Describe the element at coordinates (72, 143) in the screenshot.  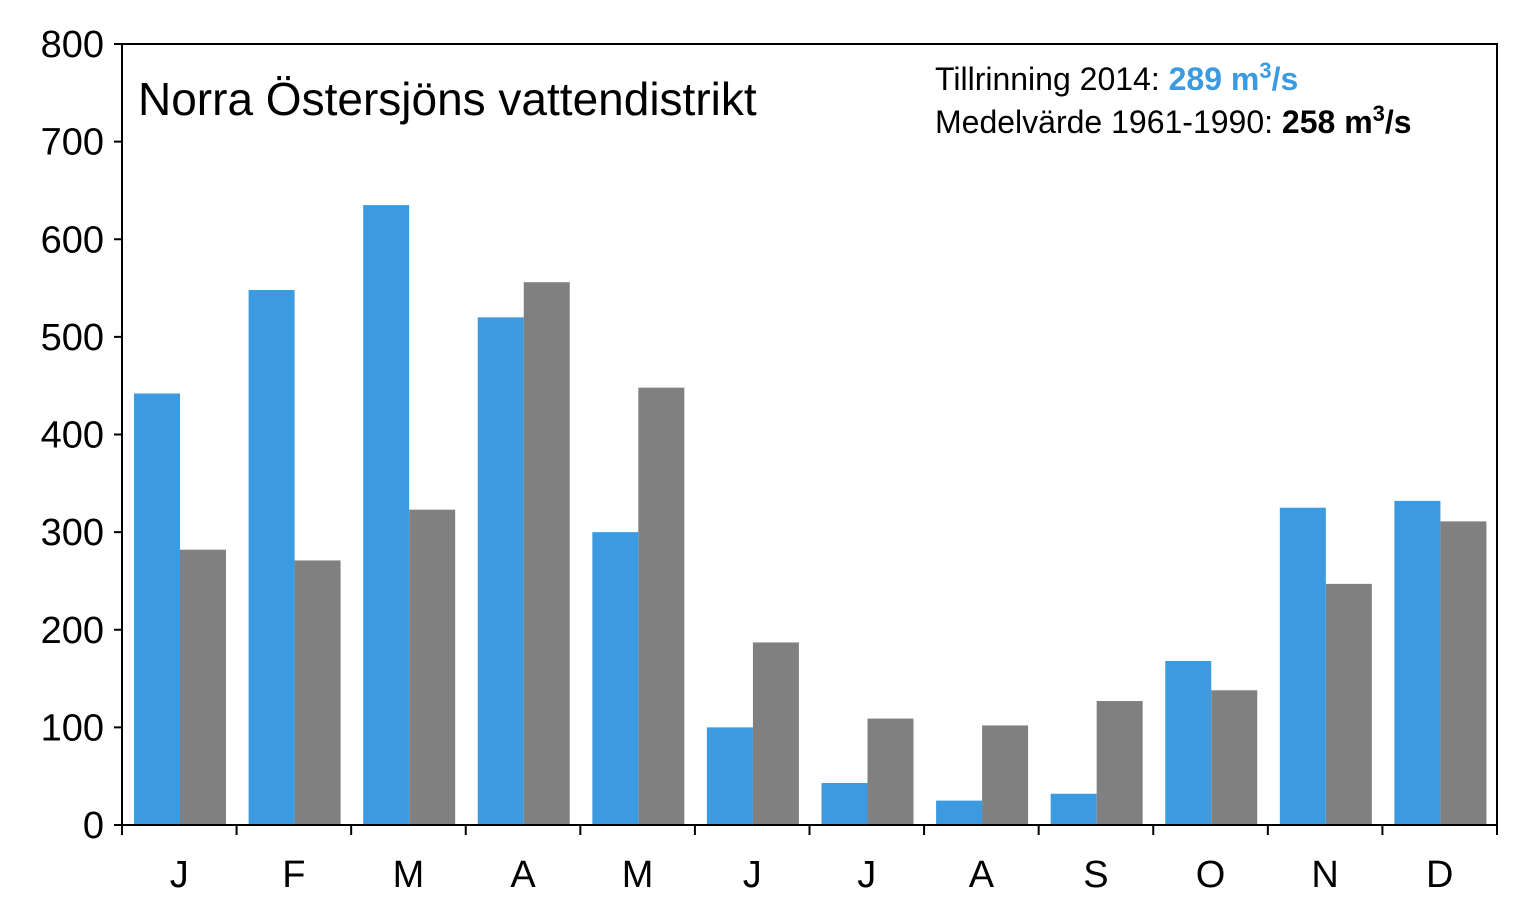
I see `y-tick-label: 700` at that location.